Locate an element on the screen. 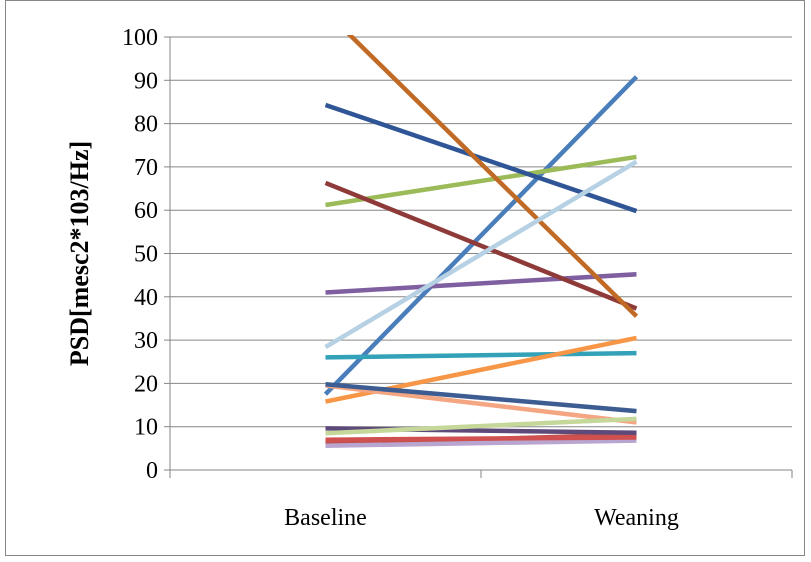 Image resolution: width=811 pixels, height=562 pixels. y-tick-label: 60 is located at coordinates (146, 211).